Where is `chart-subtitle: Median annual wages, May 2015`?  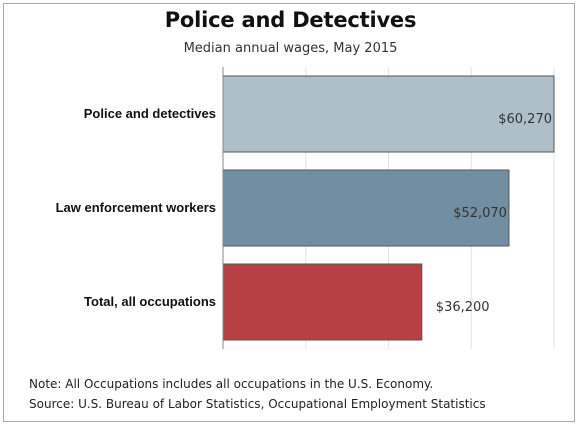 chart-subtitle: Median annual wages, May 2015 is located at coordinates (290, 48).